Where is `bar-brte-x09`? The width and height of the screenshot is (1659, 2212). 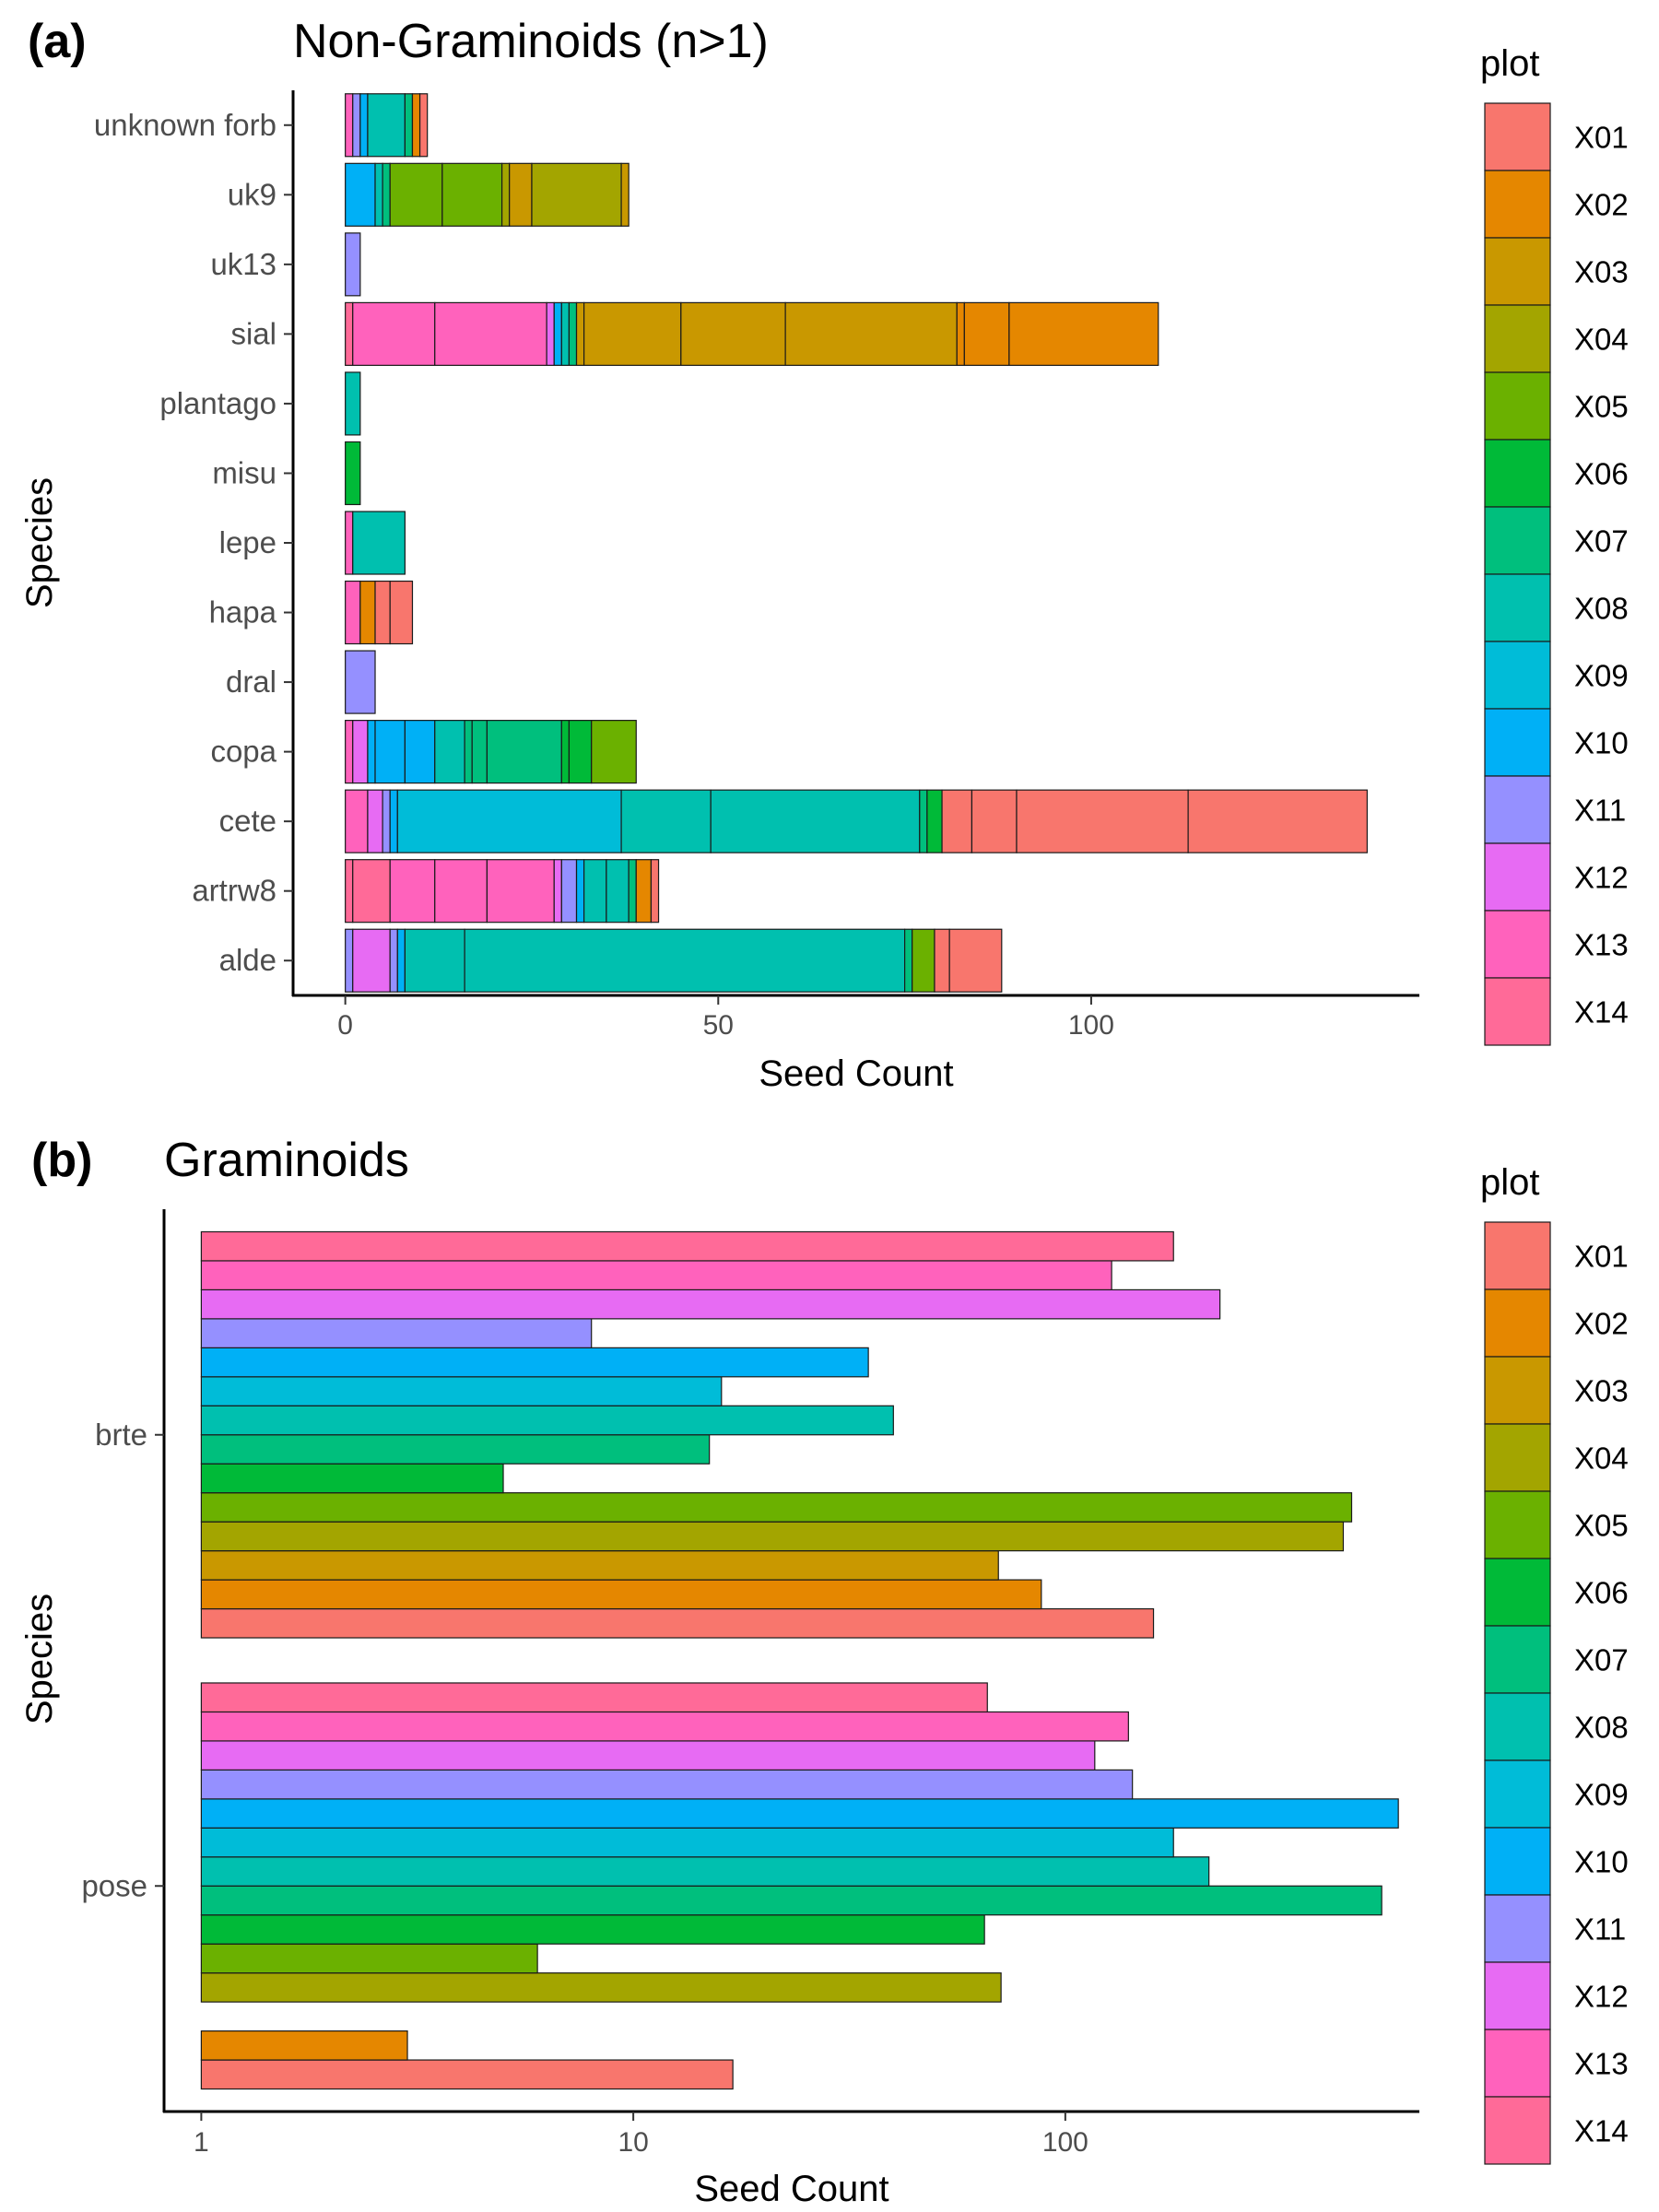
bar-brte-x09 is located at coordinates (461, 1391).